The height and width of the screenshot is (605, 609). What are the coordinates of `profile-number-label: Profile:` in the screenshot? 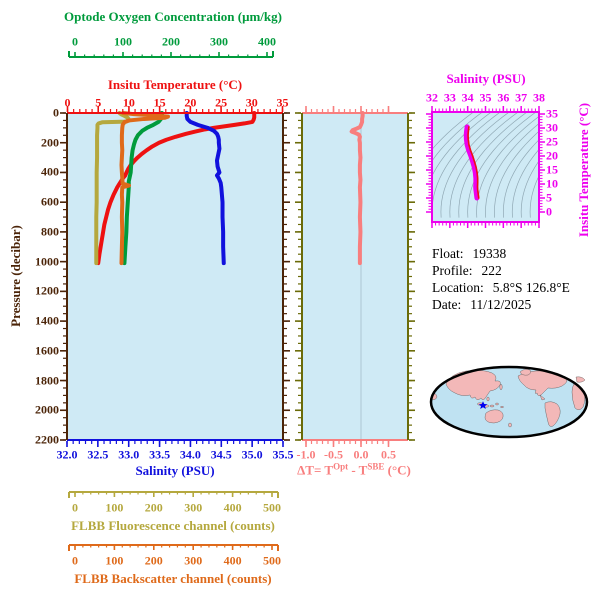 It's located at (452, 270).